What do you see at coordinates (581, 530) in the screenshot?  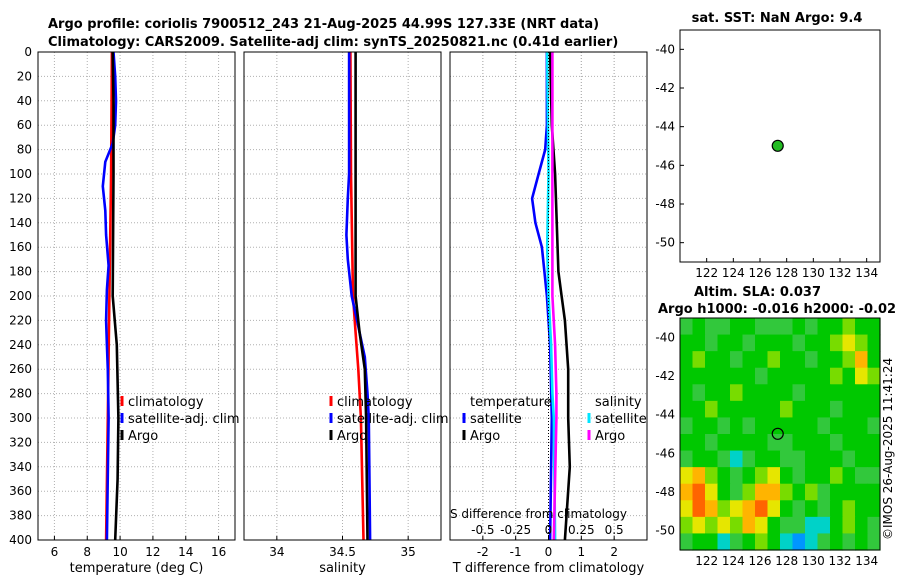 I see `x2-tick-label: 0.25` at bounding box center [581, 530].